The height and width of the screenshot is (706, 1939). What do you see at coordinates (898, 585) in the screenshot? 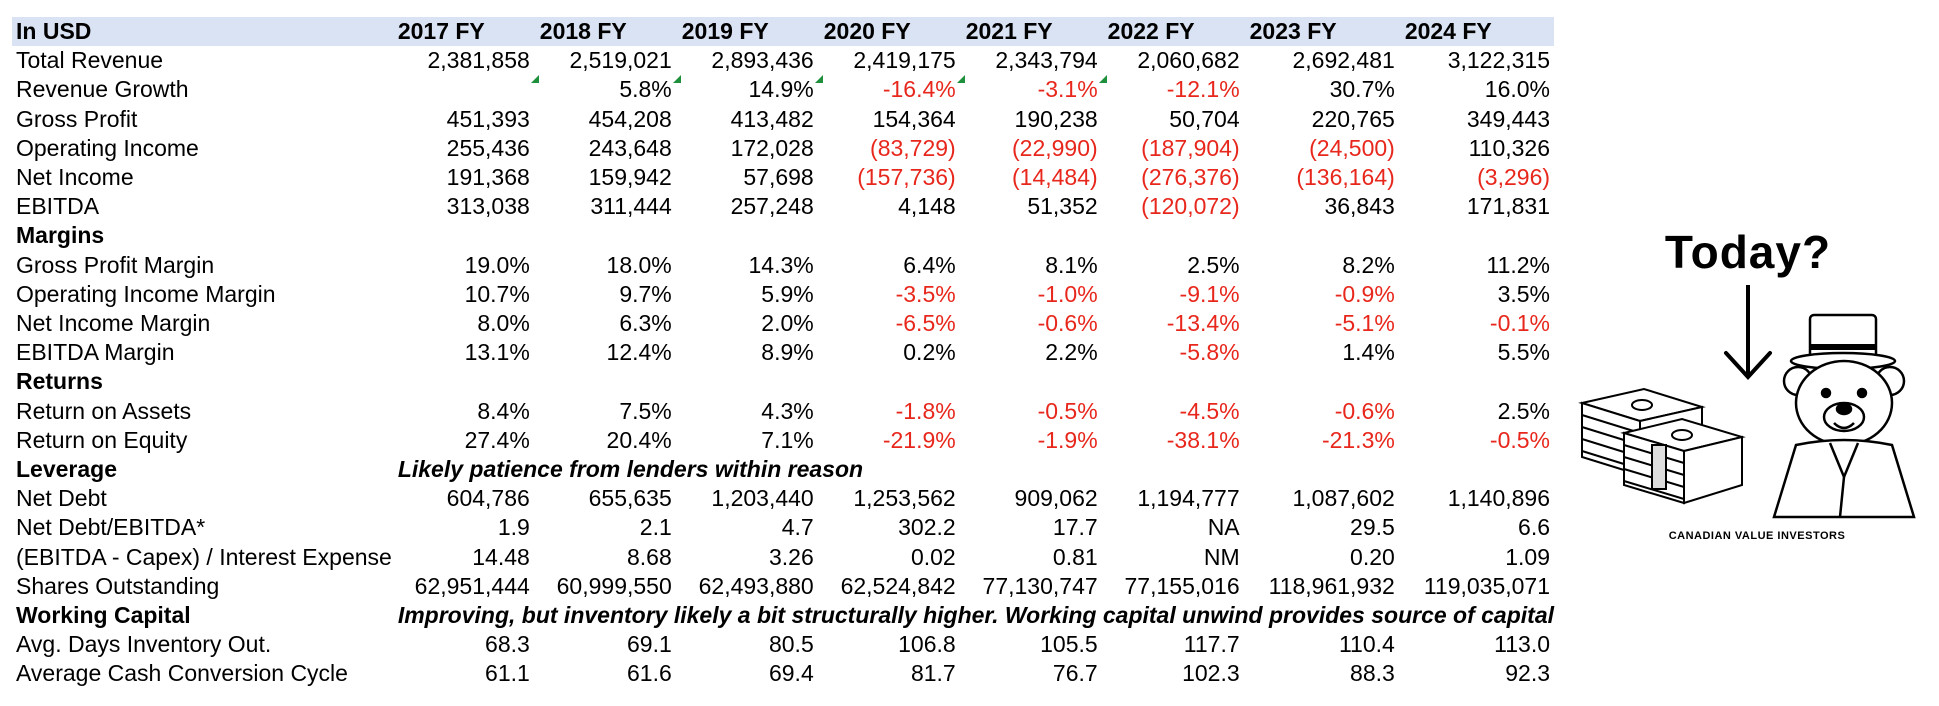
I see `cell-value: 62,524,842` at bounding box center [898, 585].